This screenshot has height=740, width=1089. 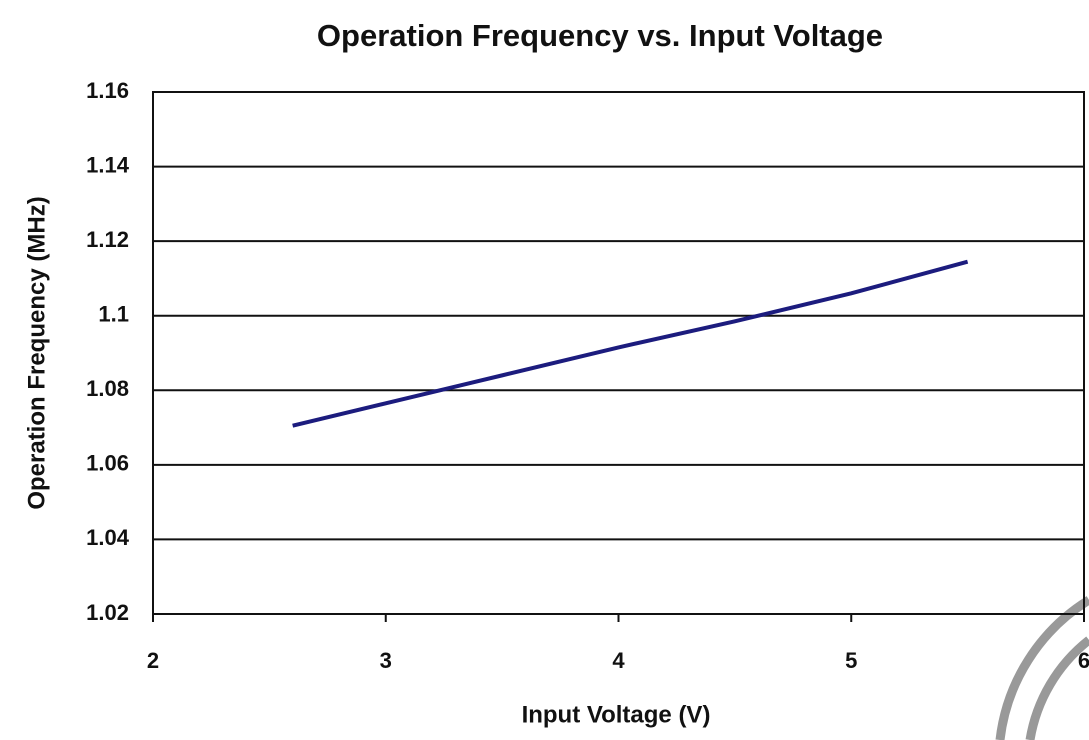 I want to click on y-tick-label: 1.06, so click(x=107, y=463).